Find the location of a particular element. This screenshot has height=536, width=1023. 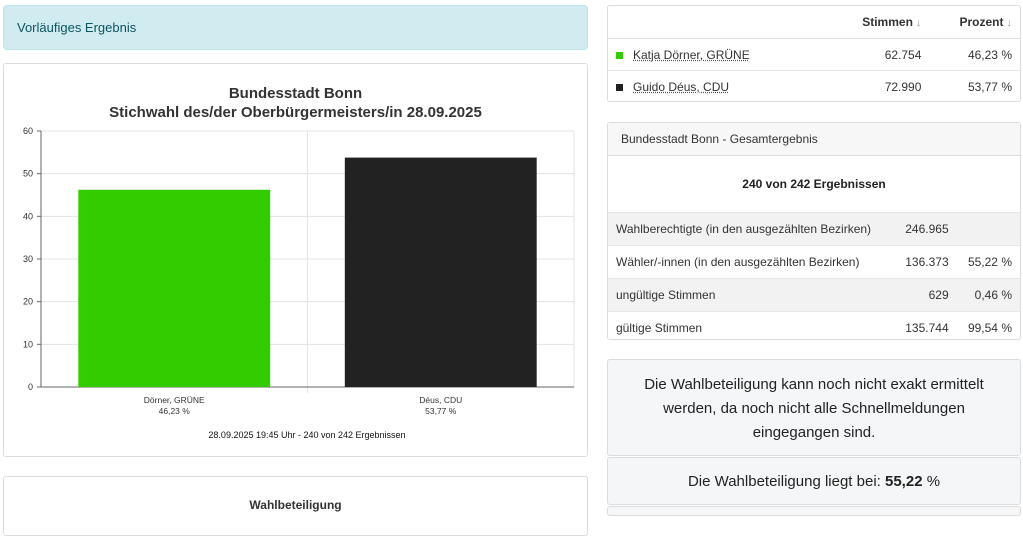

votes-header-label: Stimmen is located at coordinates (887, 22).